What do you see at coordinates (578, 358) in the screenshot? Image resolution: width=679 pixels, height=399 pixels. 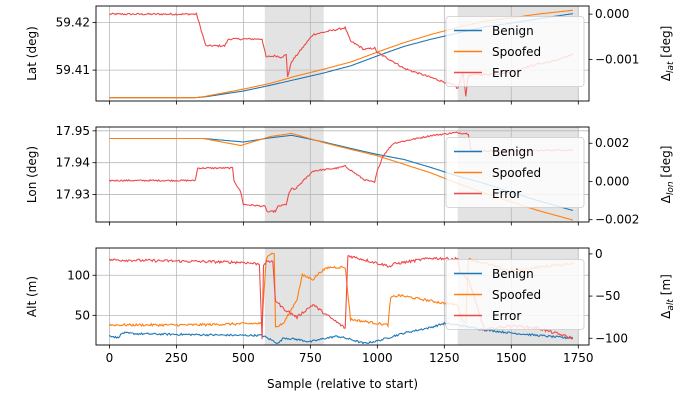 I see `x-tick-label: 1750` at bounding box center [578, 358].